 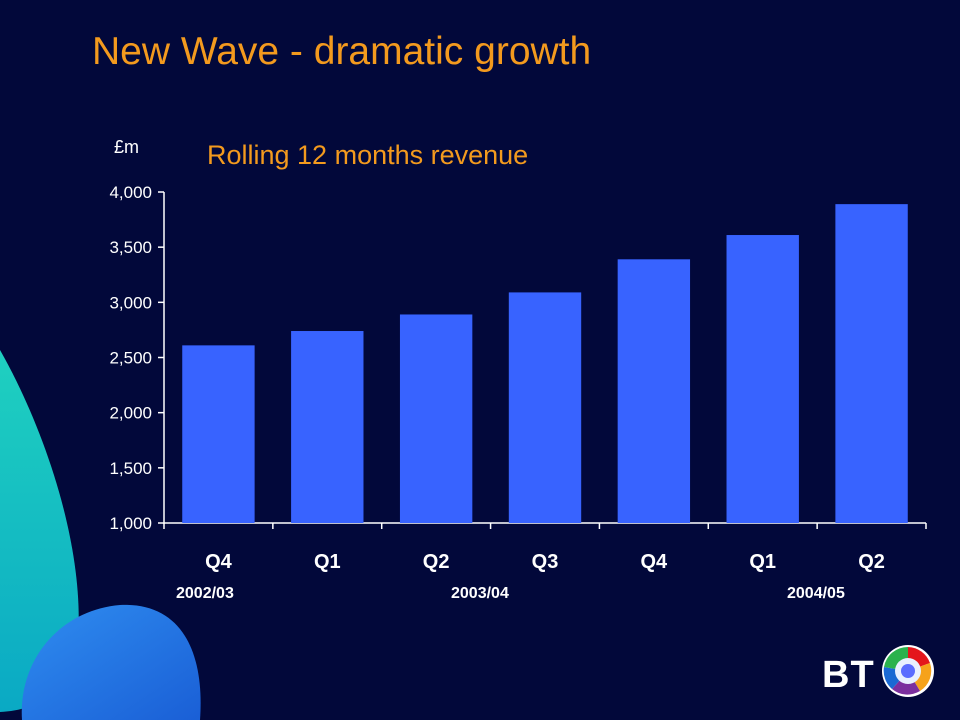 I want to click on page-title: New Wave - dramatic growth, so click(x=342, y=51).